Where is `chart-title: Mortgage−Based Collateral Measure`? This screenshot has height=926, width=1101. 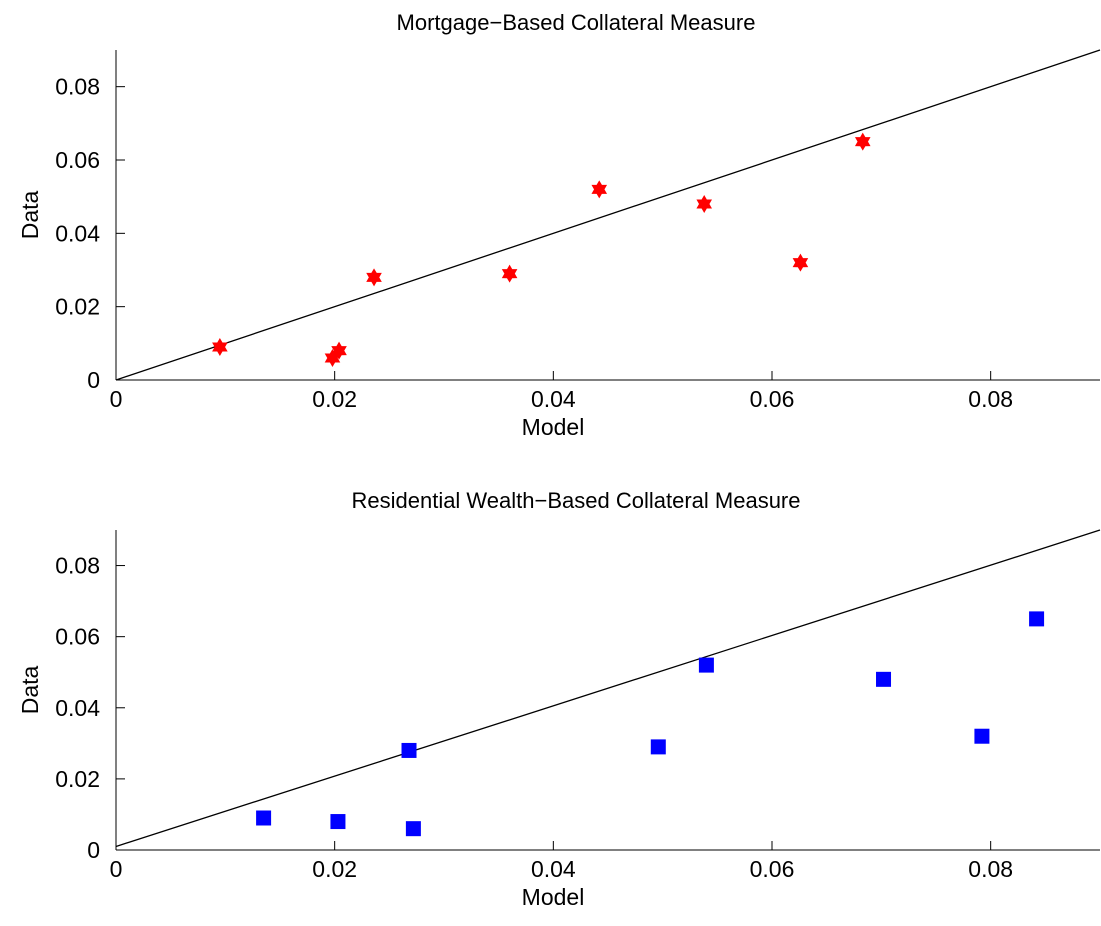 chart-title: Mortgage−Based Collateral Measure is located at coordinates (576, 22).